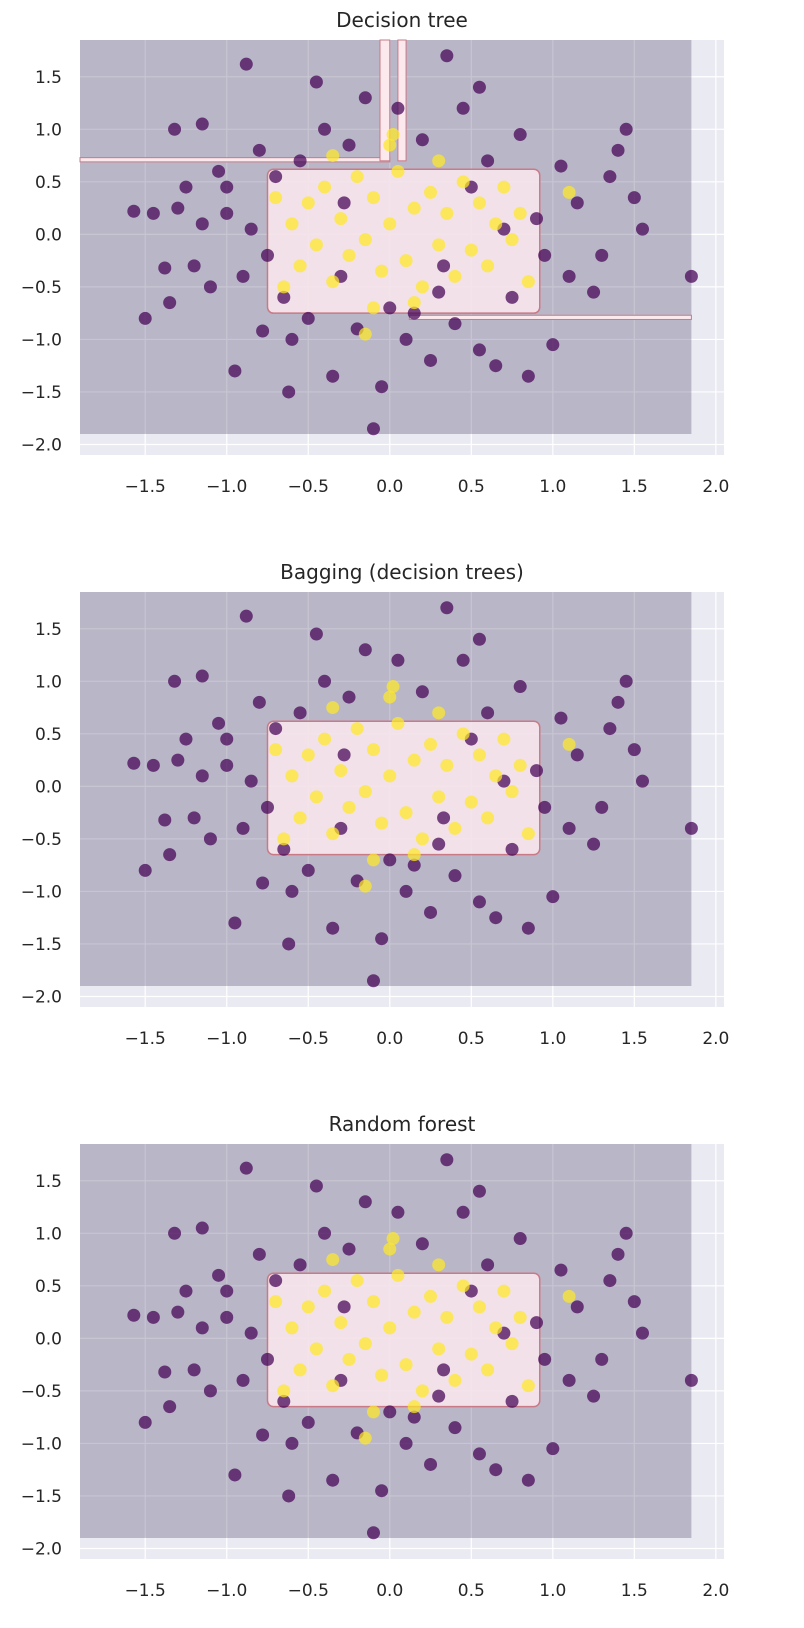  What do you see at coordinates (48, 1234) in the screenshot?
I see `y-tick-label: 1.0` at bounding box center [48, 1234].